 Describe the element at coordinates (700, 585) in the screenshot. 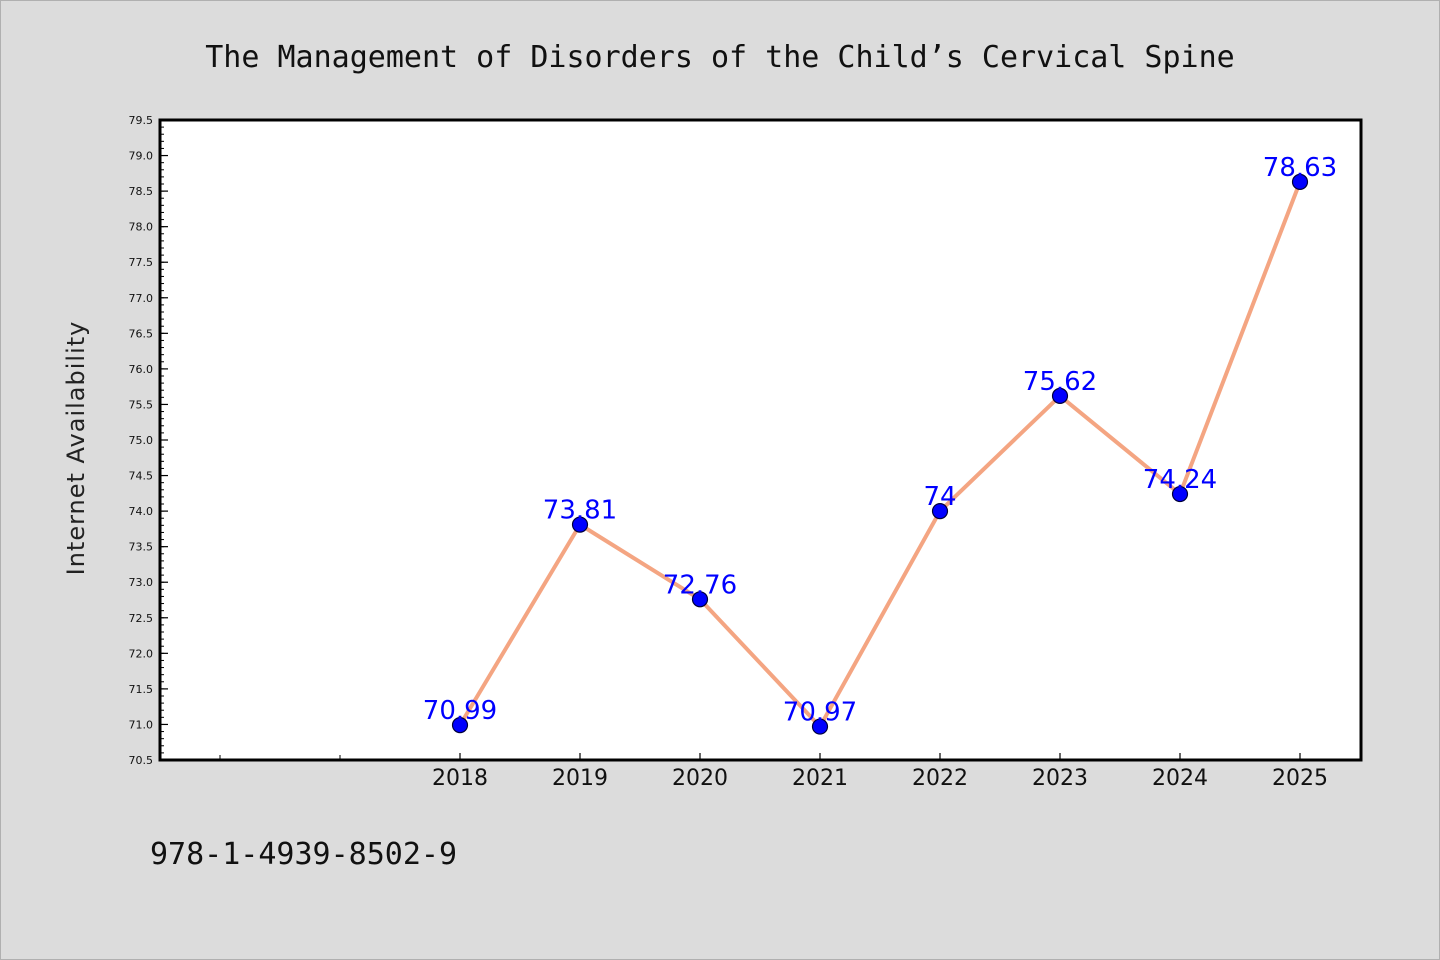

I see `data-label: 72.76` at that location.